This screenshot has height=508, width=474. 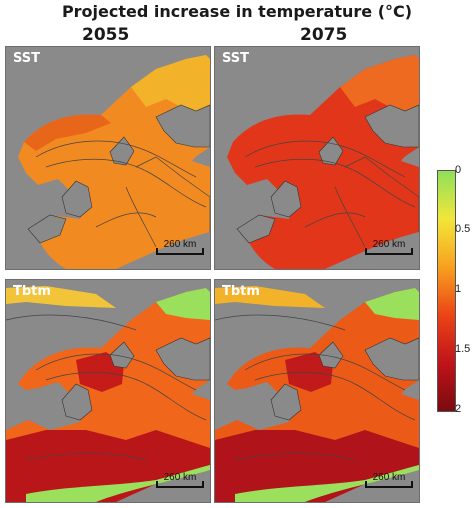 I want to click on colorbar-tick: 0.5, so click(x=463, y=229).